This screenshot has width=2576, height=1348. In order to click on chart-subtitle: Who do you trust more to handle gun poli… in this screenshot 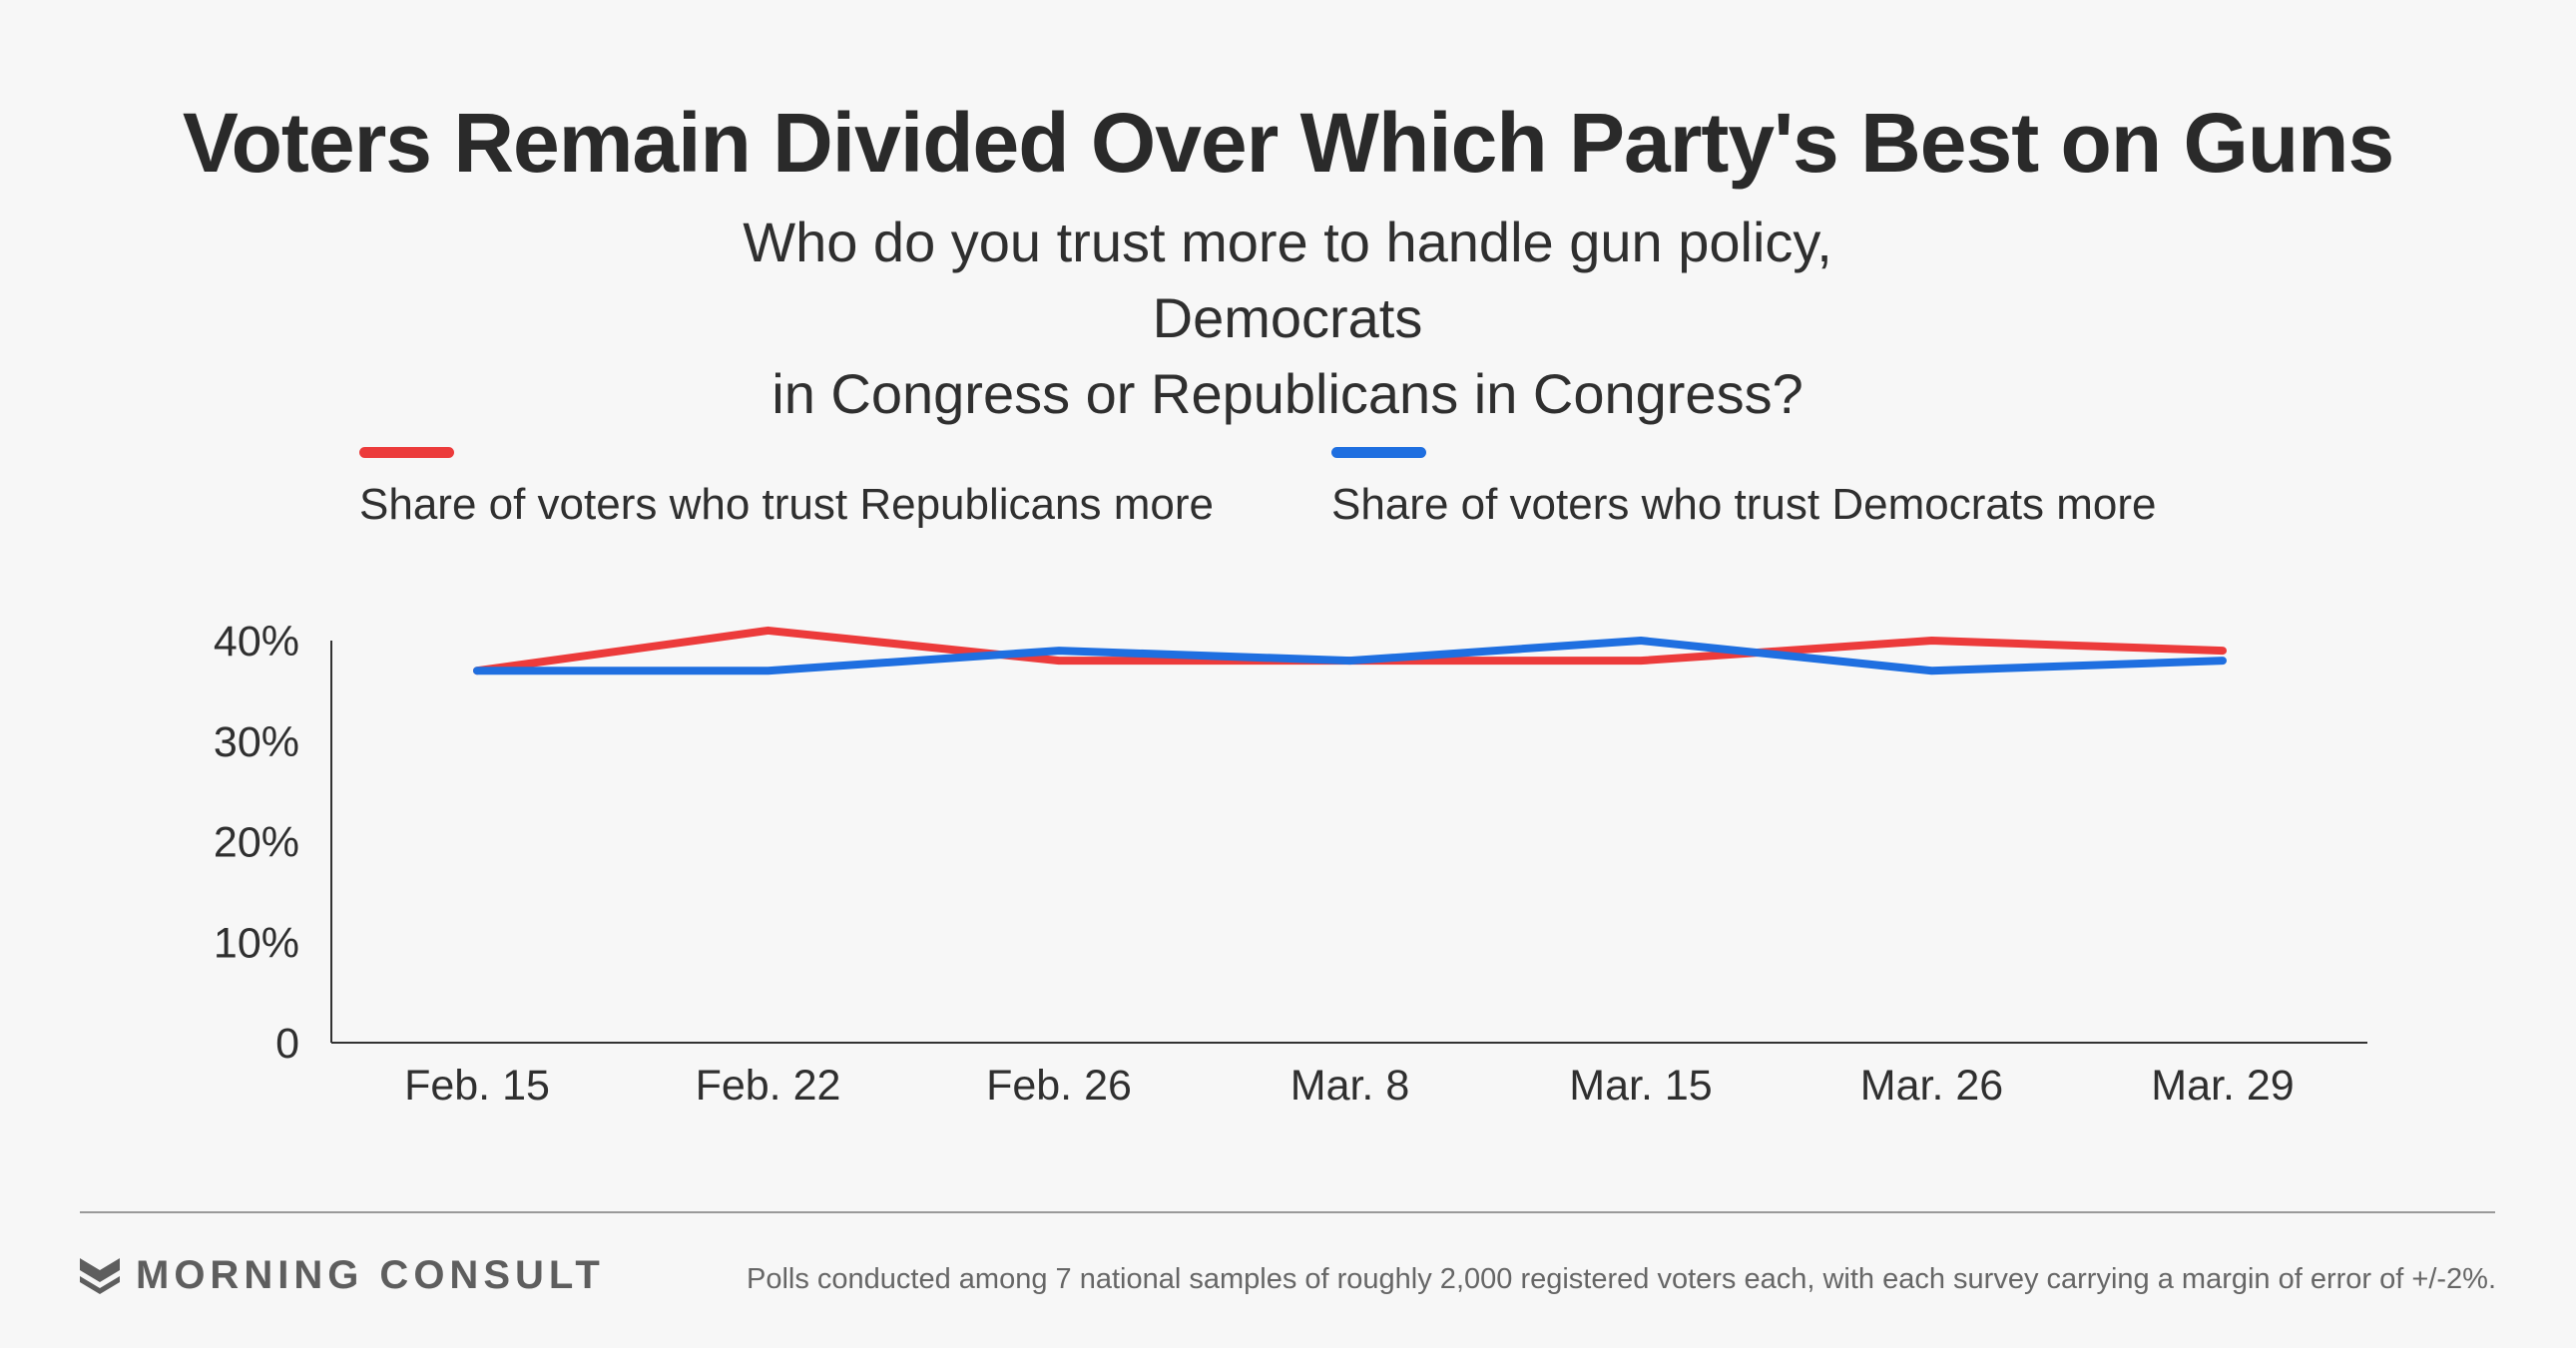, I will do `click(1288, 318)`.